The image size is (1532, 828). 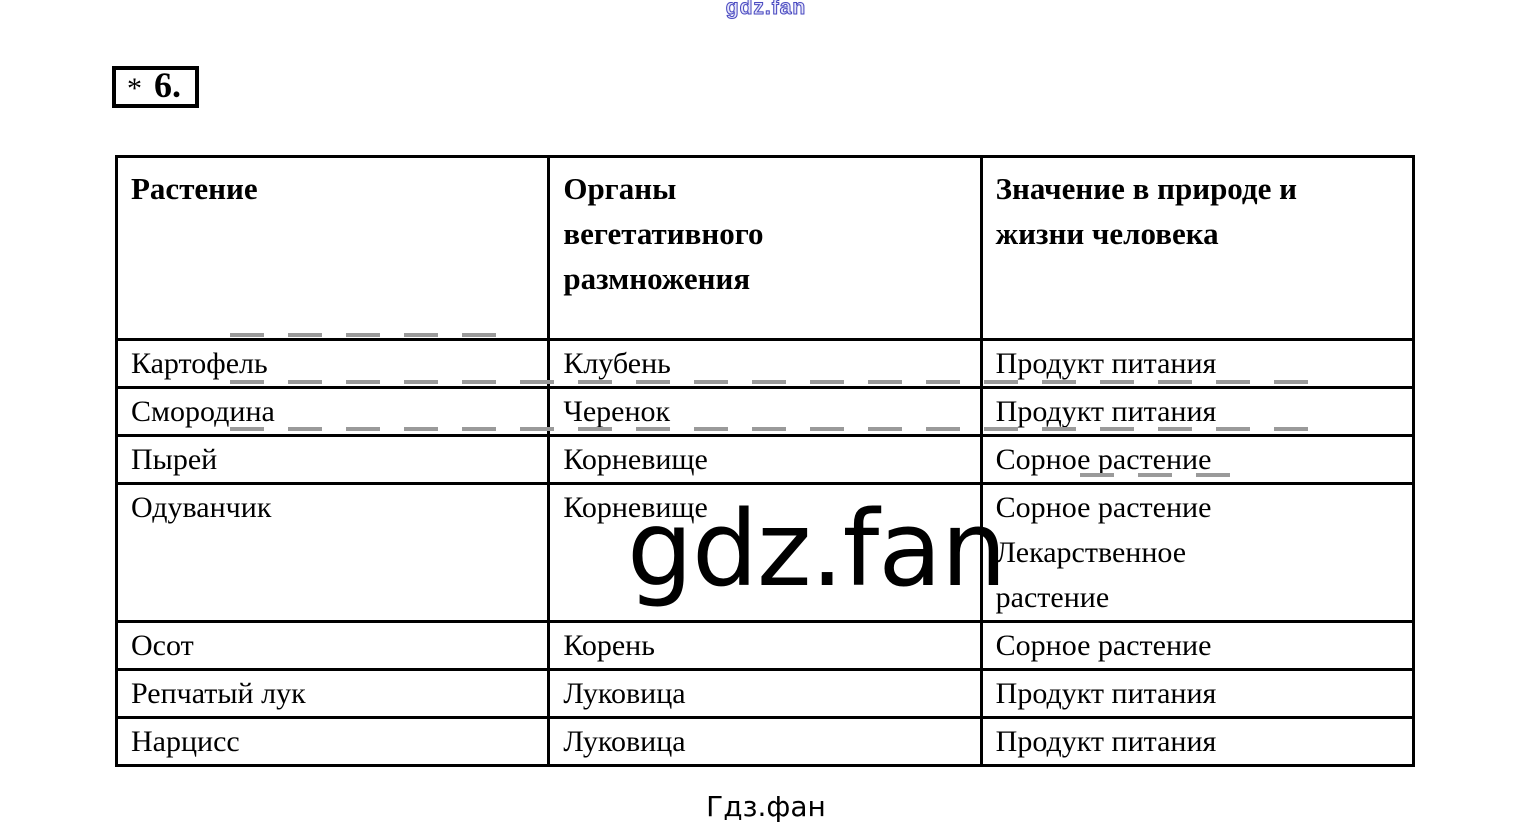 What do you see at coordinates (332, 552) in the screenshot?
I see `plant-cell: Одуванчик` at bounding box center [332, 552].